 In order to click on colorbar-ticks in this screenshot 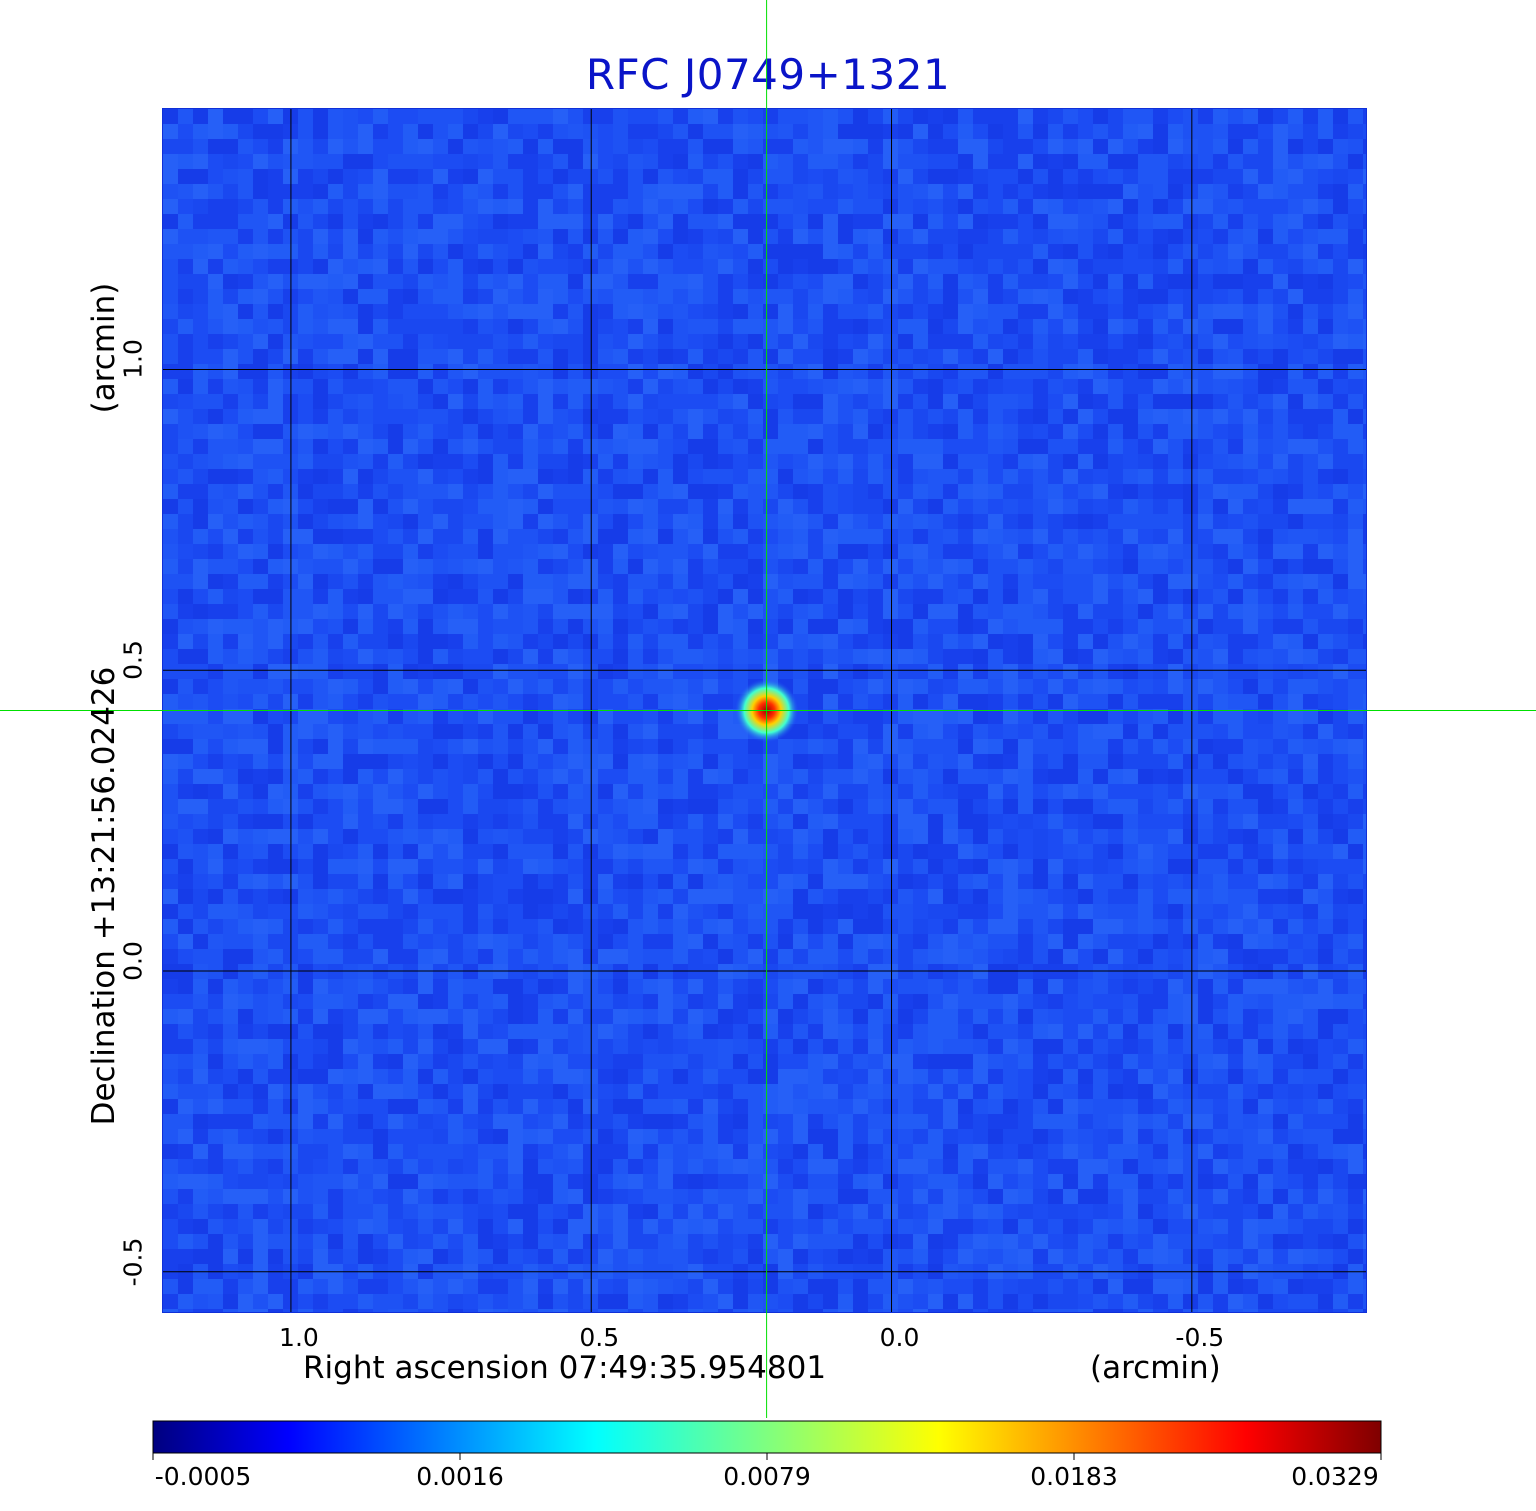, I will do `click(767, 1456)`.